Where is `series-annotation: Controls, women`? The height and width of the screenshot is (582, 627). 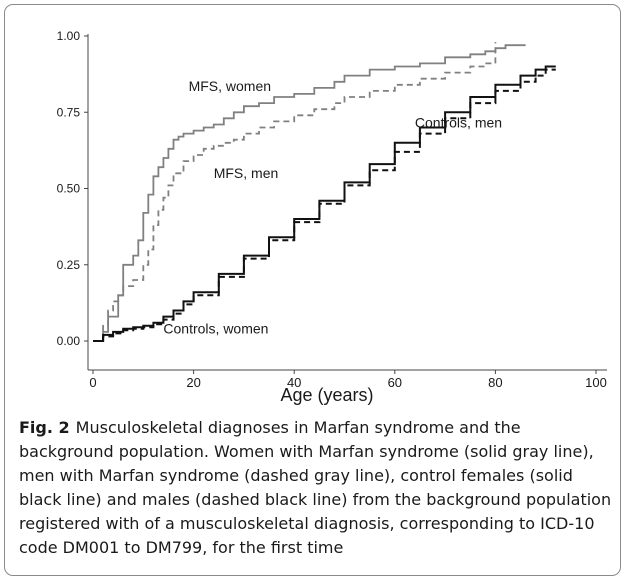
series-annotation: Controls, women is located at coordinates (215, 328).